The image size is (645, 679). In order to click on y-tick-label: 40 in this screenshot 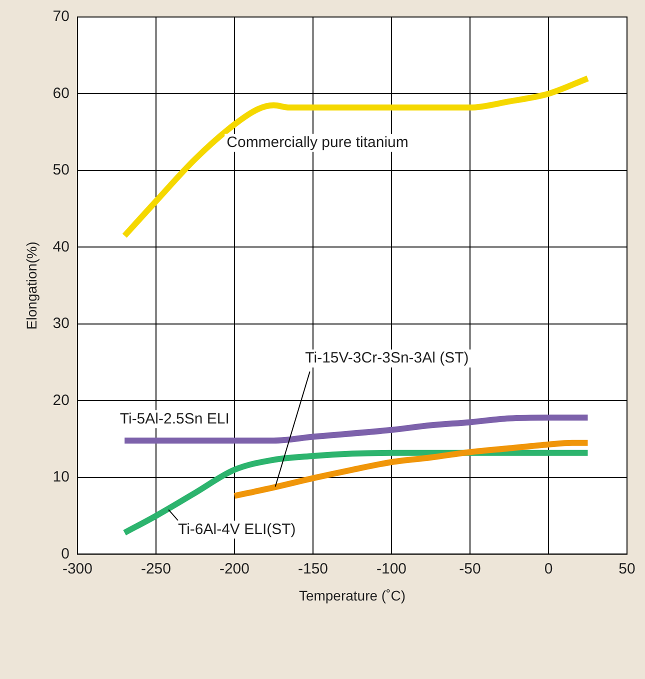, I will do `click(61, 247)`.